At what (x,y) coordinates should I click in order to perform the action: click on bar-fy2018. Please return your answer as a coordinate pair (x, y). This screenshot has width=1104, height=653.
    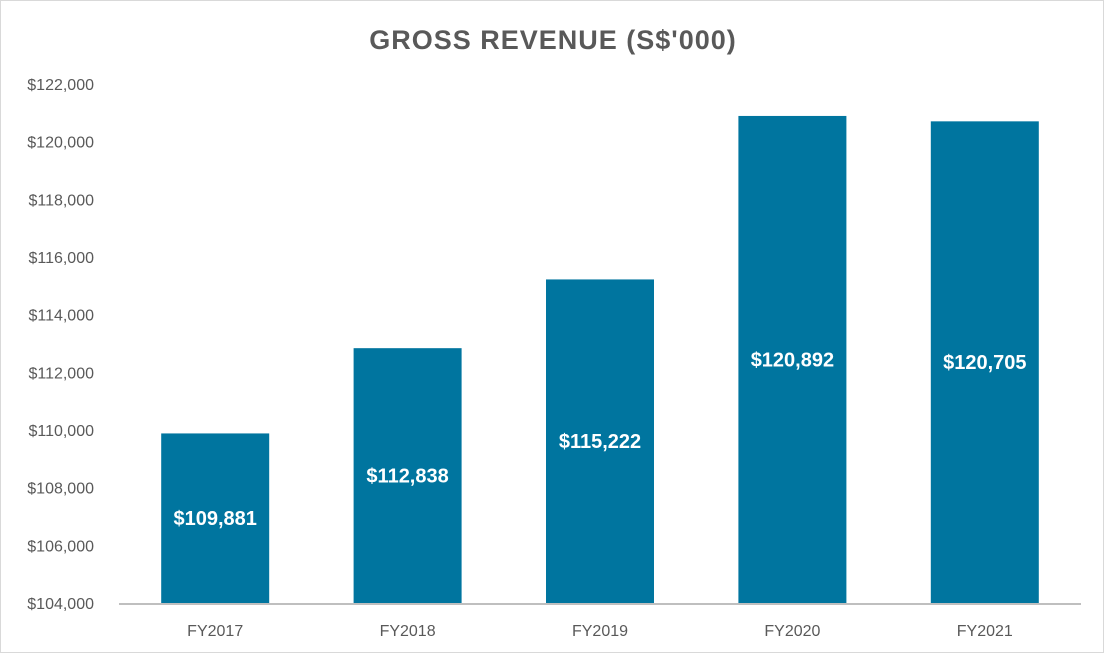
    Looking at the image, I should click on (407, 475).